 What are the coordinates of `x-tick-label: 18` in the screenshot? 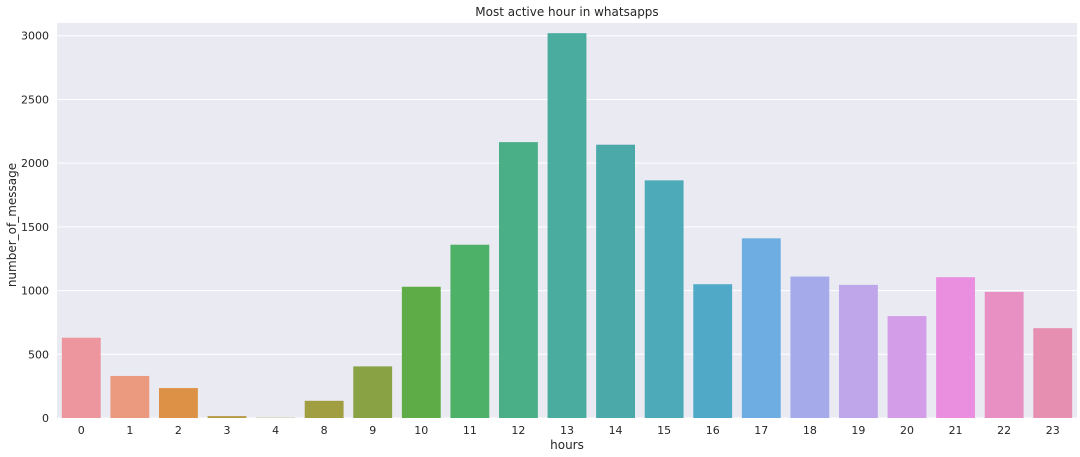 It's located at (810, 430).